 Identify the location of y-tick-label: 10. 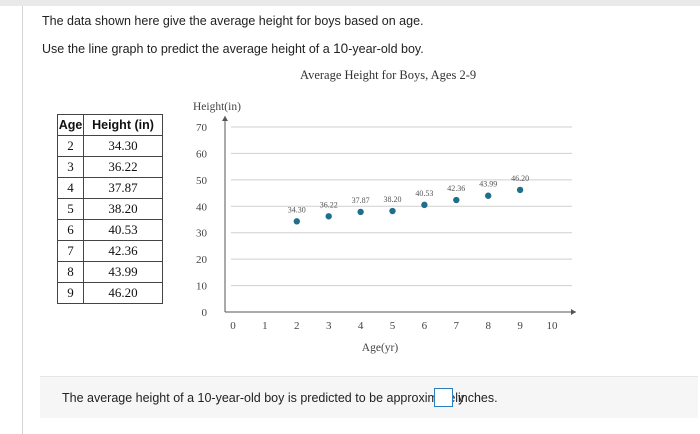
(202, 287).